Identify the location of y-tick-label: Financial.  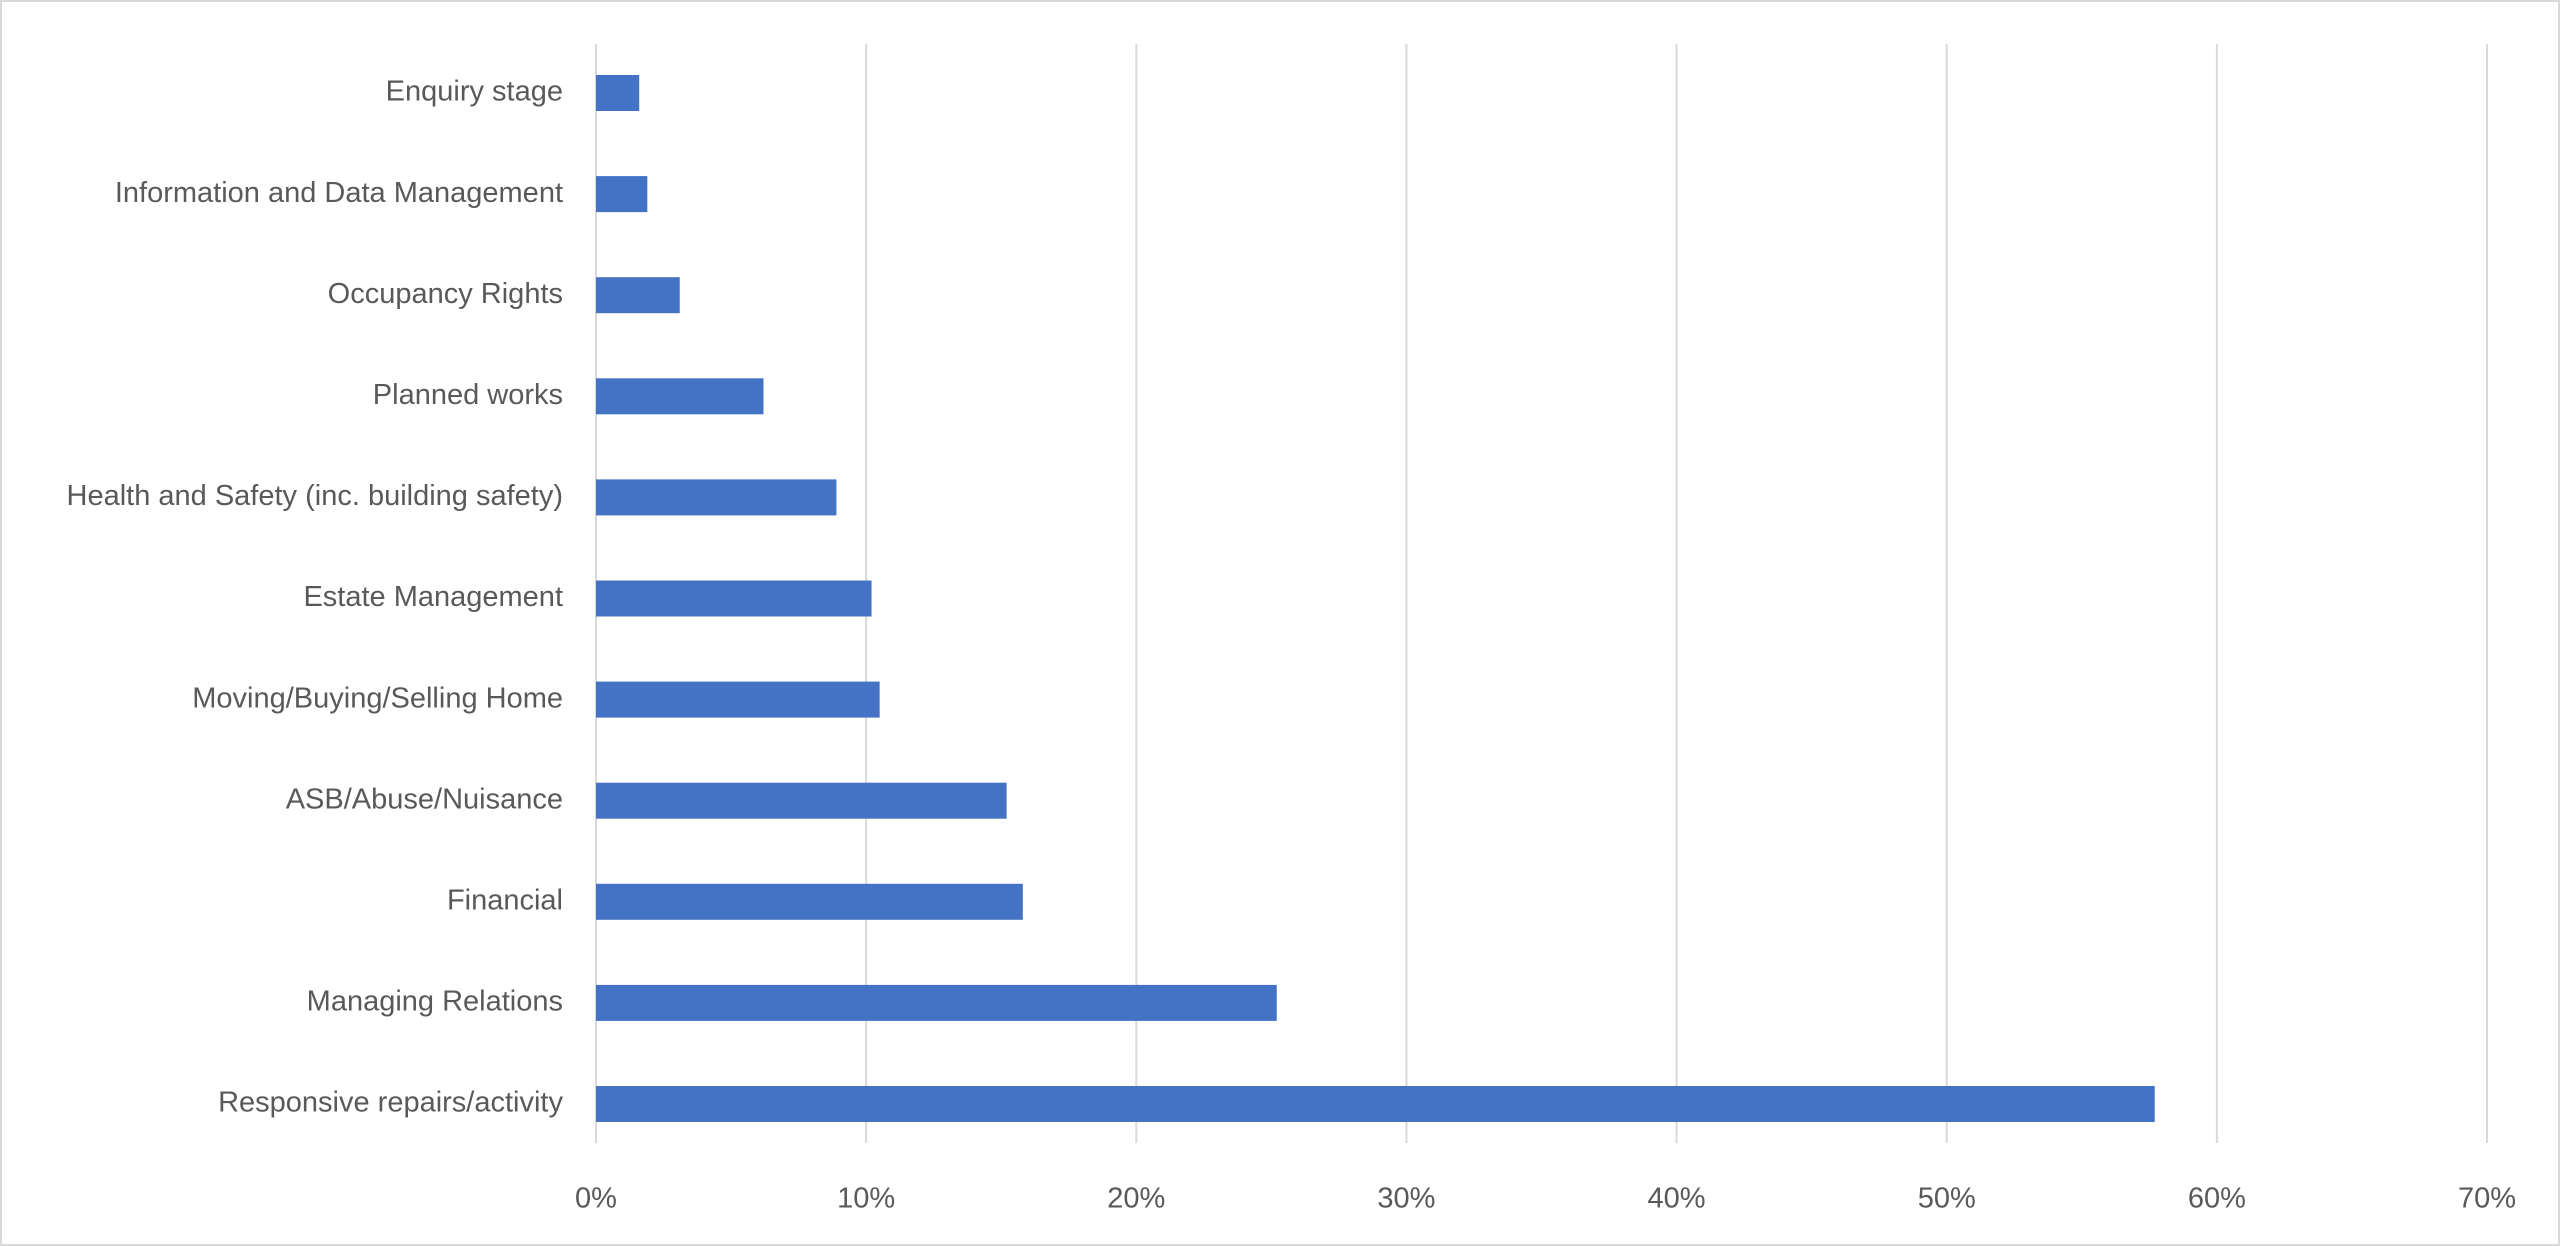
(505, 900).